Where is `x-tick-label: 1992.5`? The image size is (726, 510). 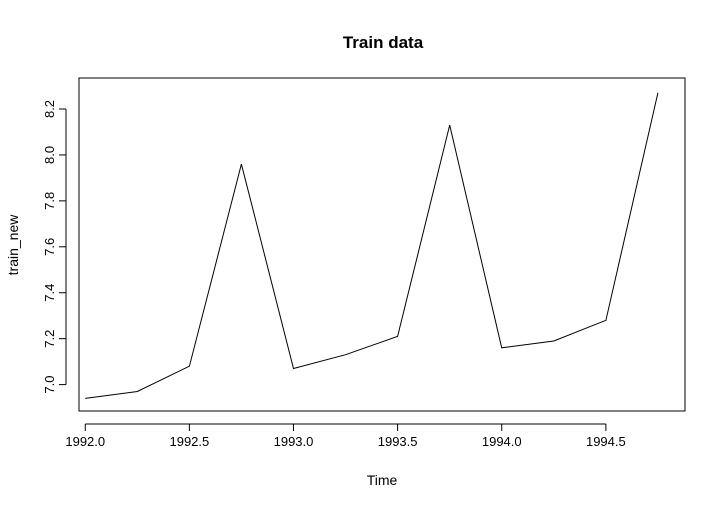
x-tick-label: 1992.5 is located at coordinates (189, 441).